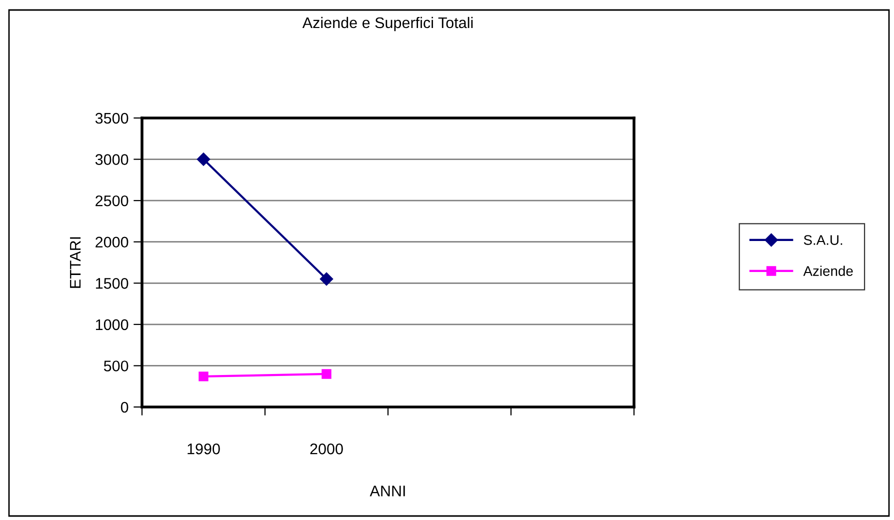 This screenshot has width=894, height=520. I want to click on y-tick-label: 0, so click(124, 407).